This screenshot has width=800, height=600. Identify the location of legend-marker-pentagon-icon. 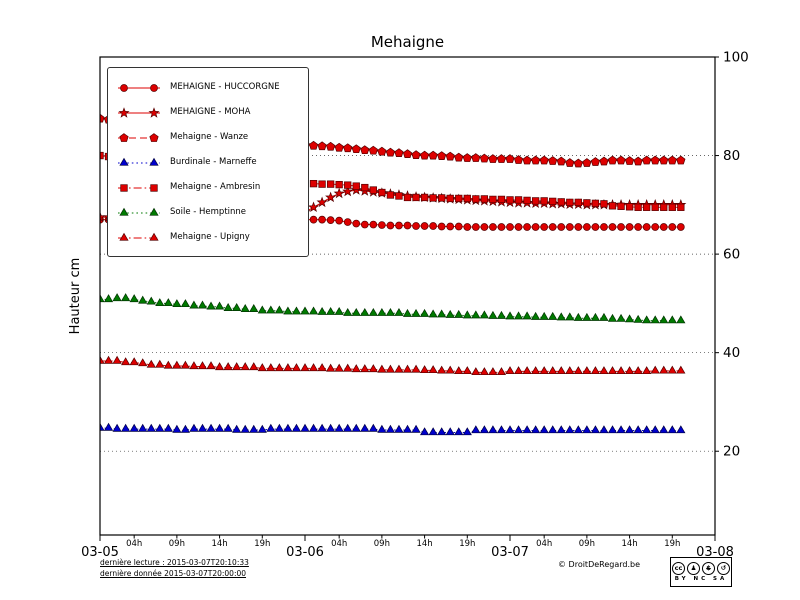
(139, 137).